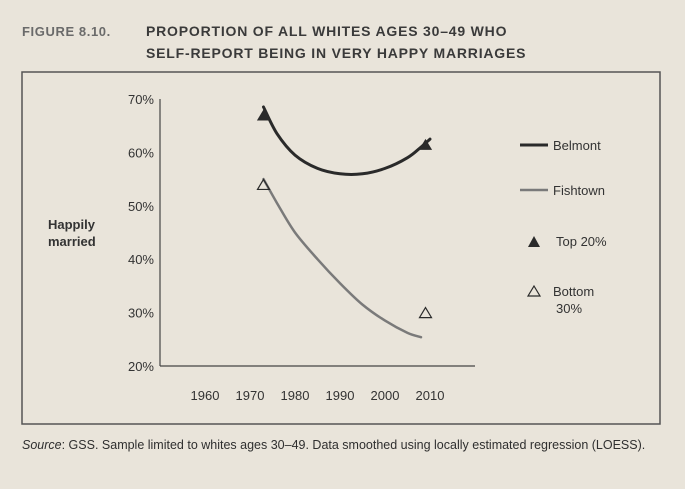  Describe the element at coordinates (42, 445) in the screenshot. I see `source-prefix: Source` at that location.